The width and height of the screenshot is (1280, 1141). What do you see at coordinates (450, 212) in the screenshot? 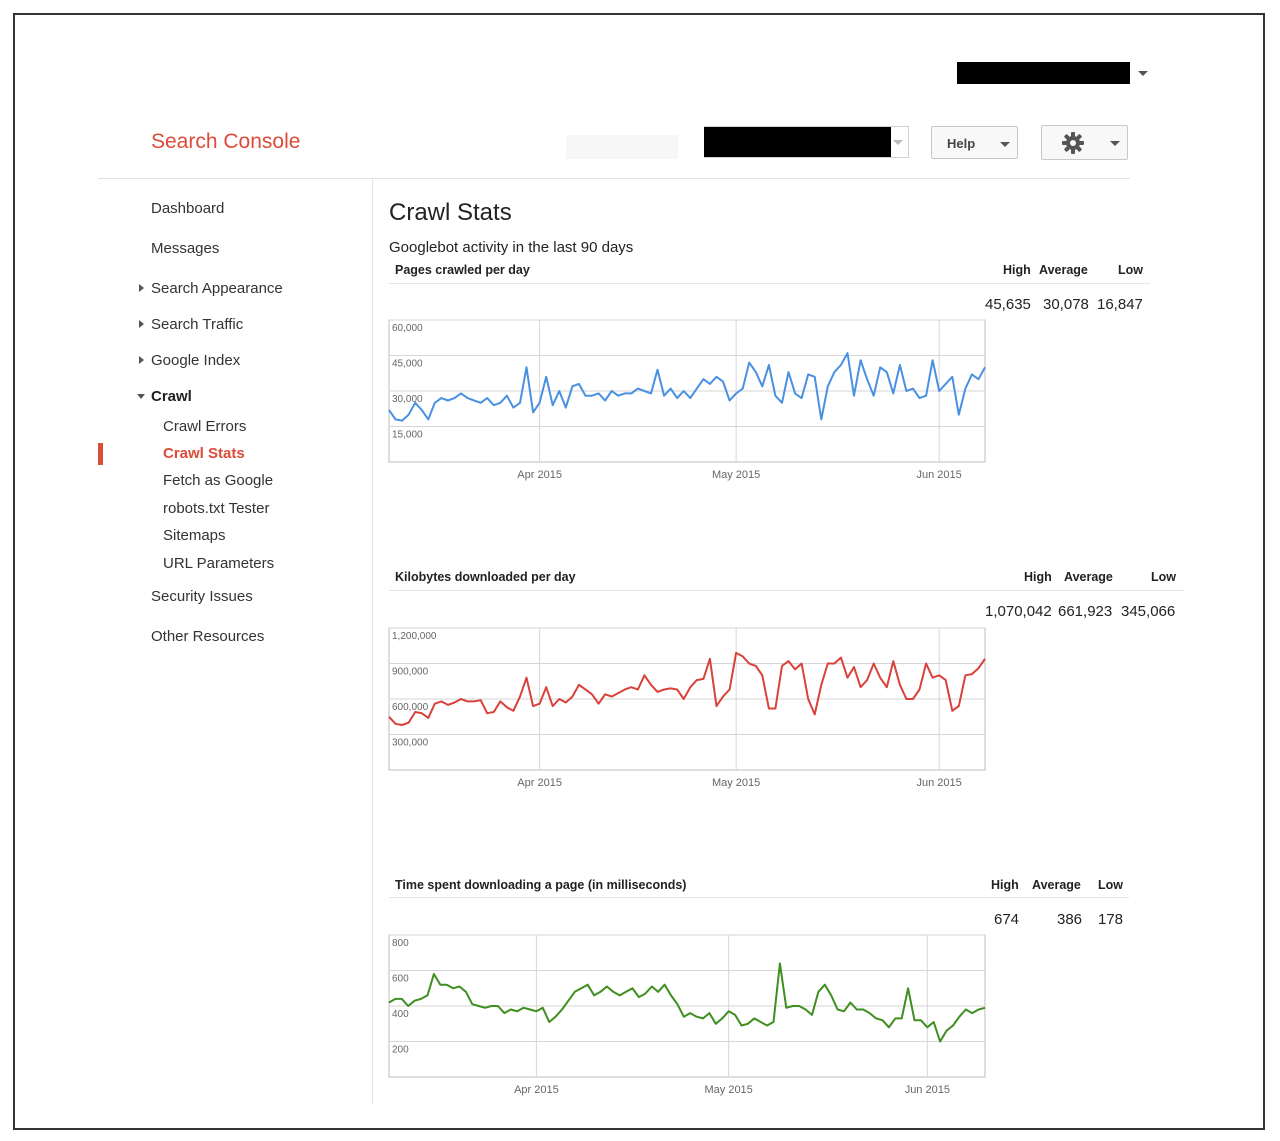
I see `page-title: Crawl Stats` at bounding box center [450, 212].